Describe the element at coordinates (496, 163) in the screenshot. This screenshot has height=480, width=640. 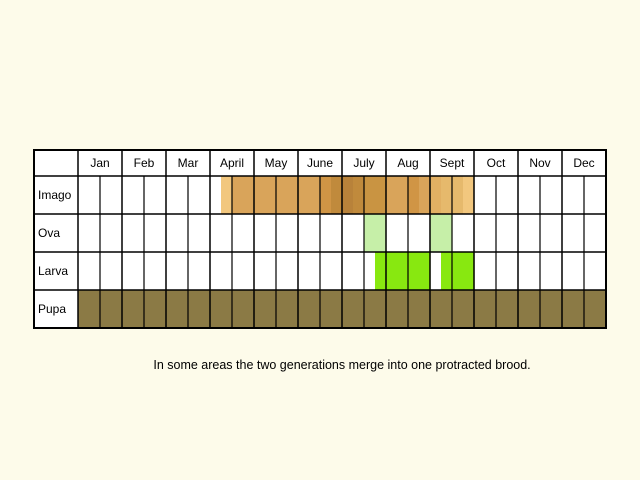
I see `month-label: Oct` at that location.